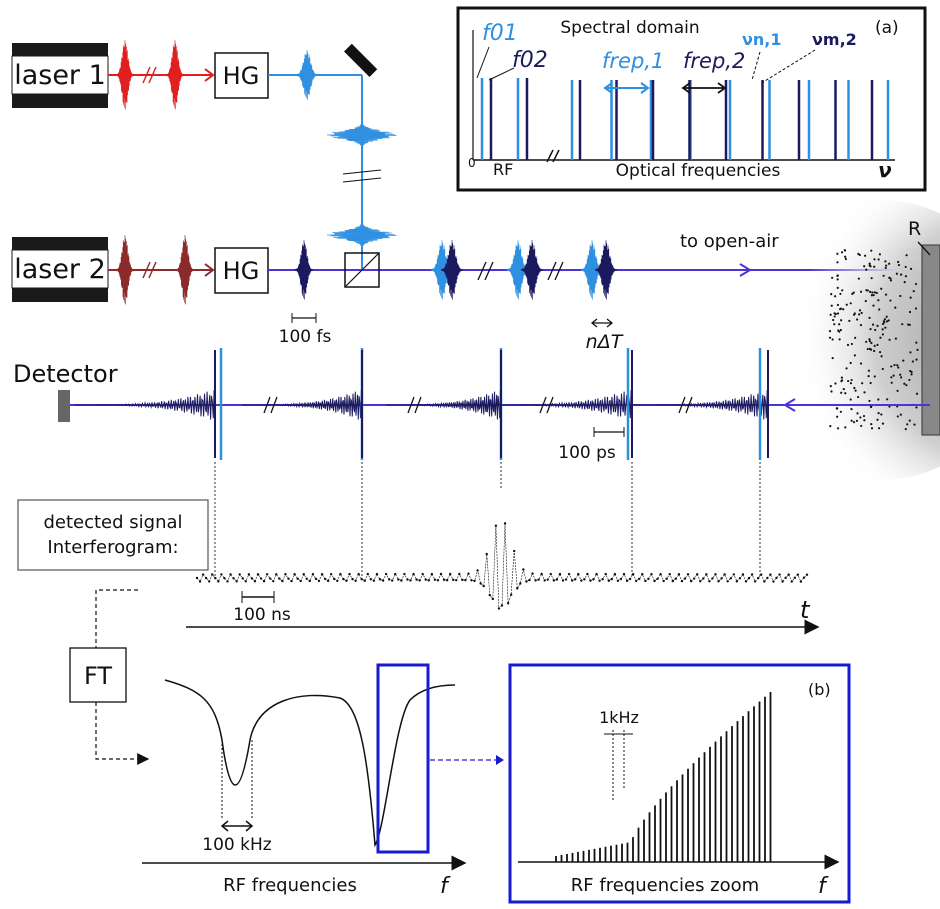 The image size is (940, 909). Describe the element at coordinates (698, 171) in the screenshot. I see `optical-frequencies-label: Optical frequencies` at that location.